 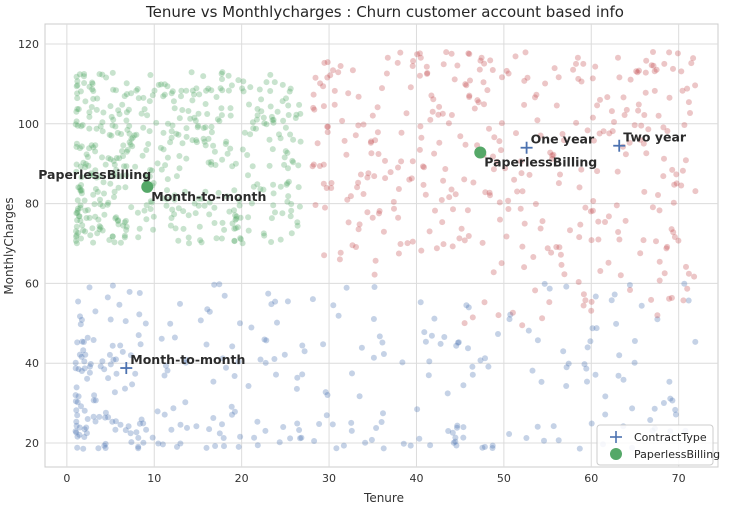 I want to click on legend-box, so click(x=655, y=445).